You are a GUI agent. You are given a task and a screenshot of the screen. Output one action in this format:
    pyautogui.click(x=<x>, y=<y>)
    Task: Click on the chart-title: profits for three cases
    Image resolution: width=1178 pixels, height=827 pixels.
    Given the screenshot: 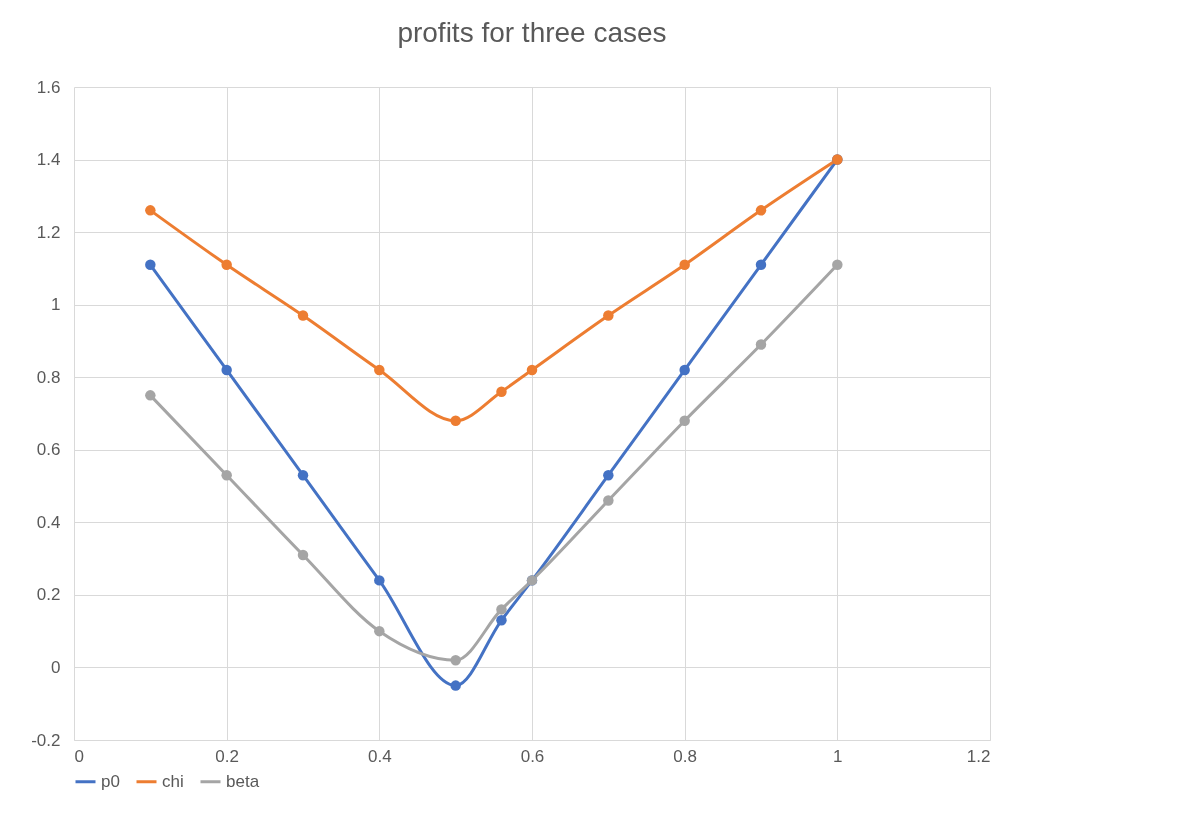 What is the action you would take?
    pyautogui.click(x=532, y=32)
    